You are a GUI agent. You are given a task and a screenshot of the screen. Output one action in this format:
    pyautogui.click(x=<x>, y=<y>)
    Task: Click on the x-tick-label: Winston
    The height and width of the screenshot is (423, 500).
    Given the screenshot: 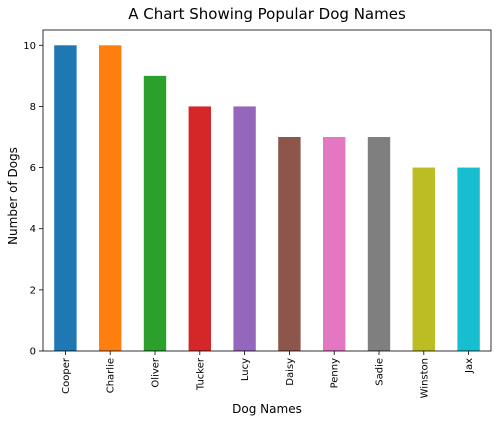 What is the action you would take?
    pyautogui.click(x=424, y=378)
    